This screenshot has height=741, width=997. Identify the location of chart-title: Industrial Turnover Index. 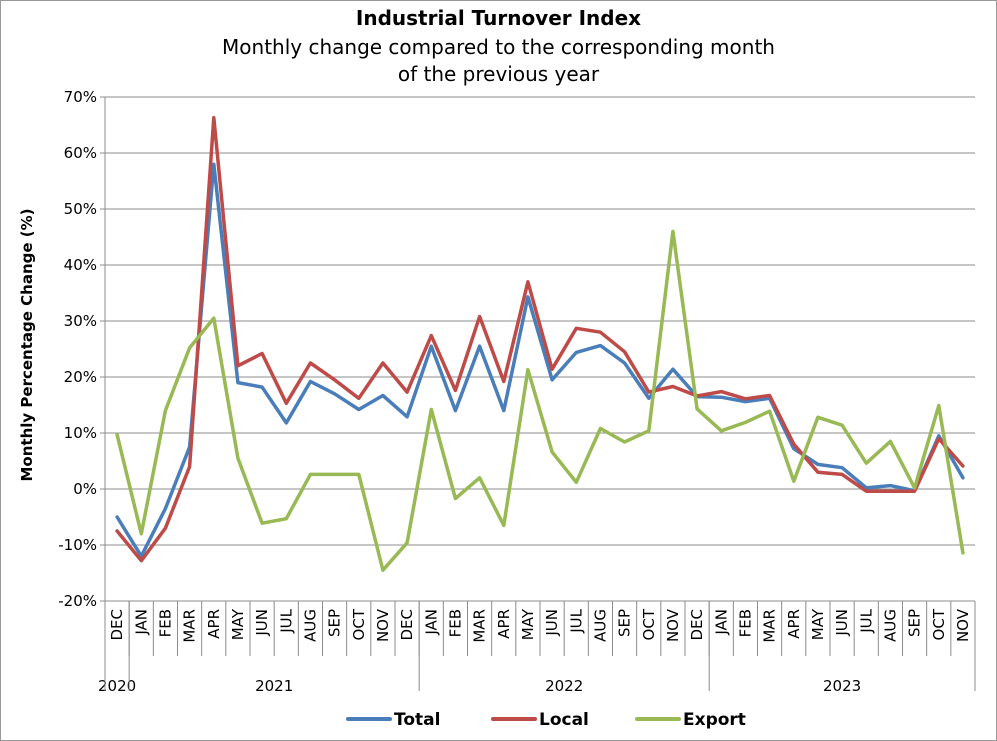
(498, 18).